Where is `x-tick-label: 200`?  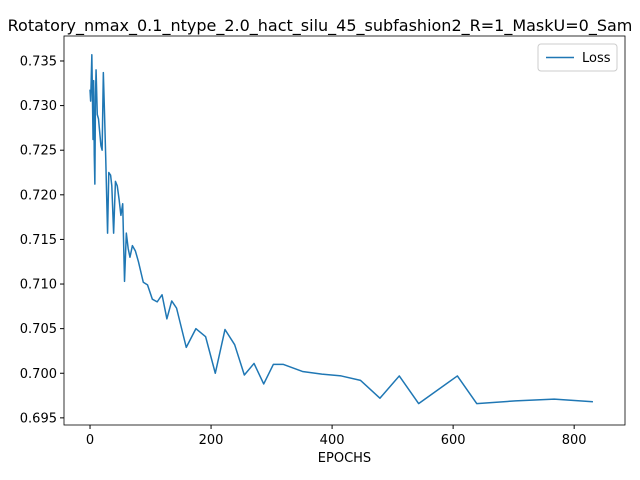 x-tick-label: 200 is located at coordinates (211, 440).